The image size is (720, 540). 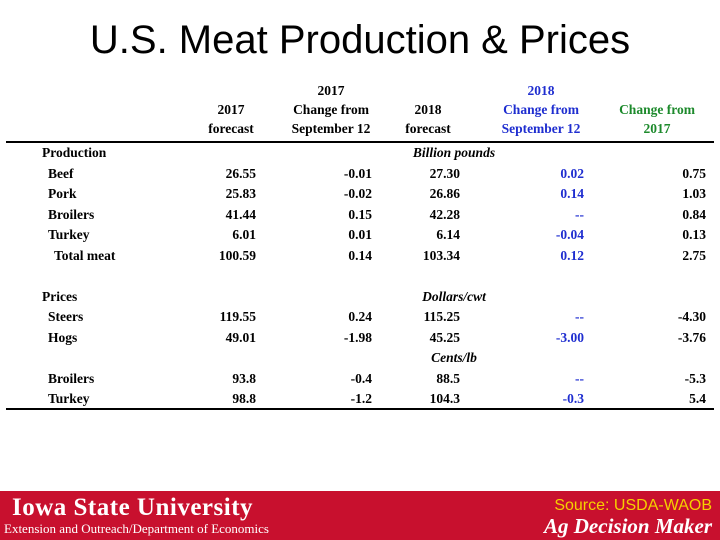 What do you see at coordinates (231, 109) in the screenshot?
I see `column-header-1-line-1: 2017` at bounding box center [231, 109].